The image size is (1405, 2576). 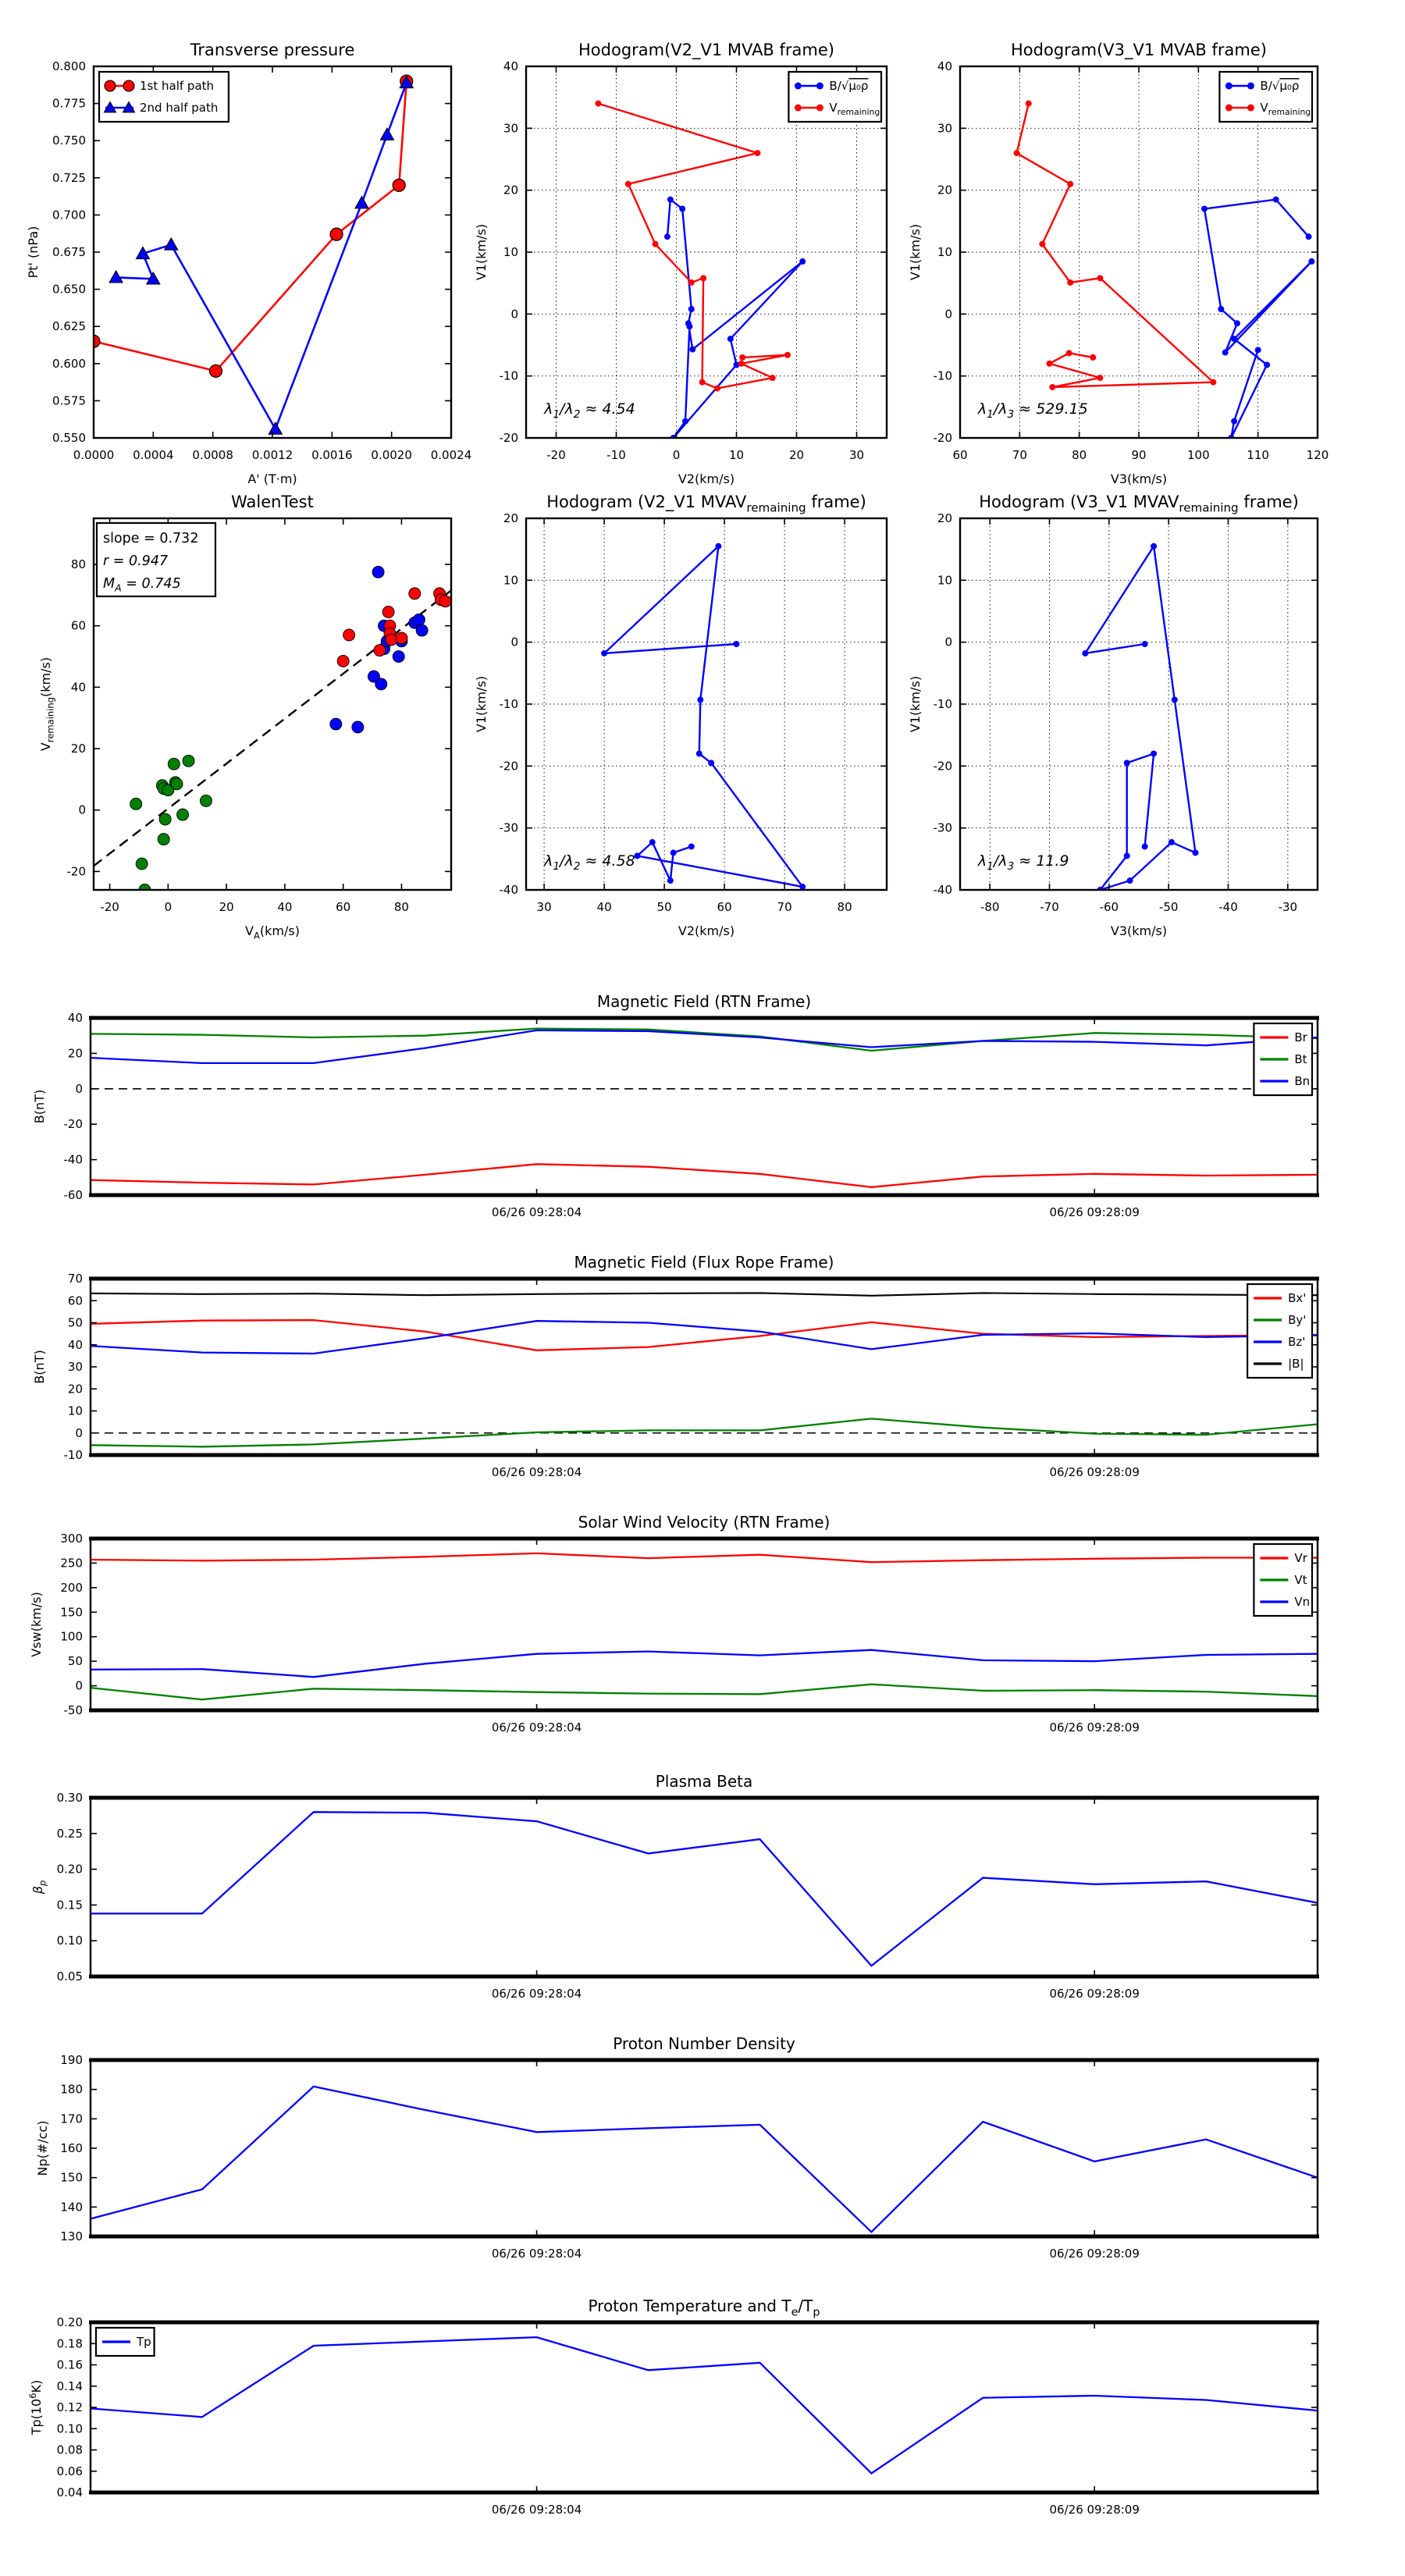 I want to click on y-tick-label: 180, so click(x=72, y=2090).